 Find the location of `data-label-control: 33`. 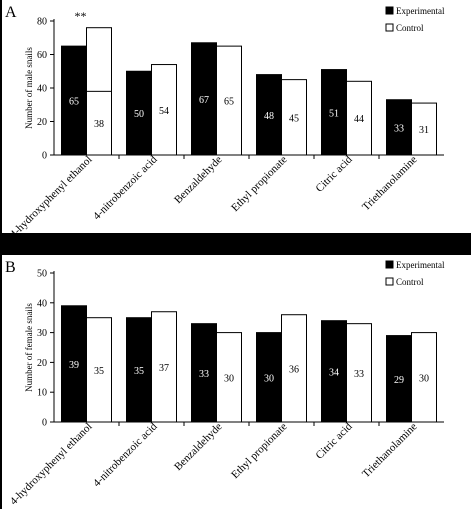

data-label-control: 33 is located at coordinates (359, 374).